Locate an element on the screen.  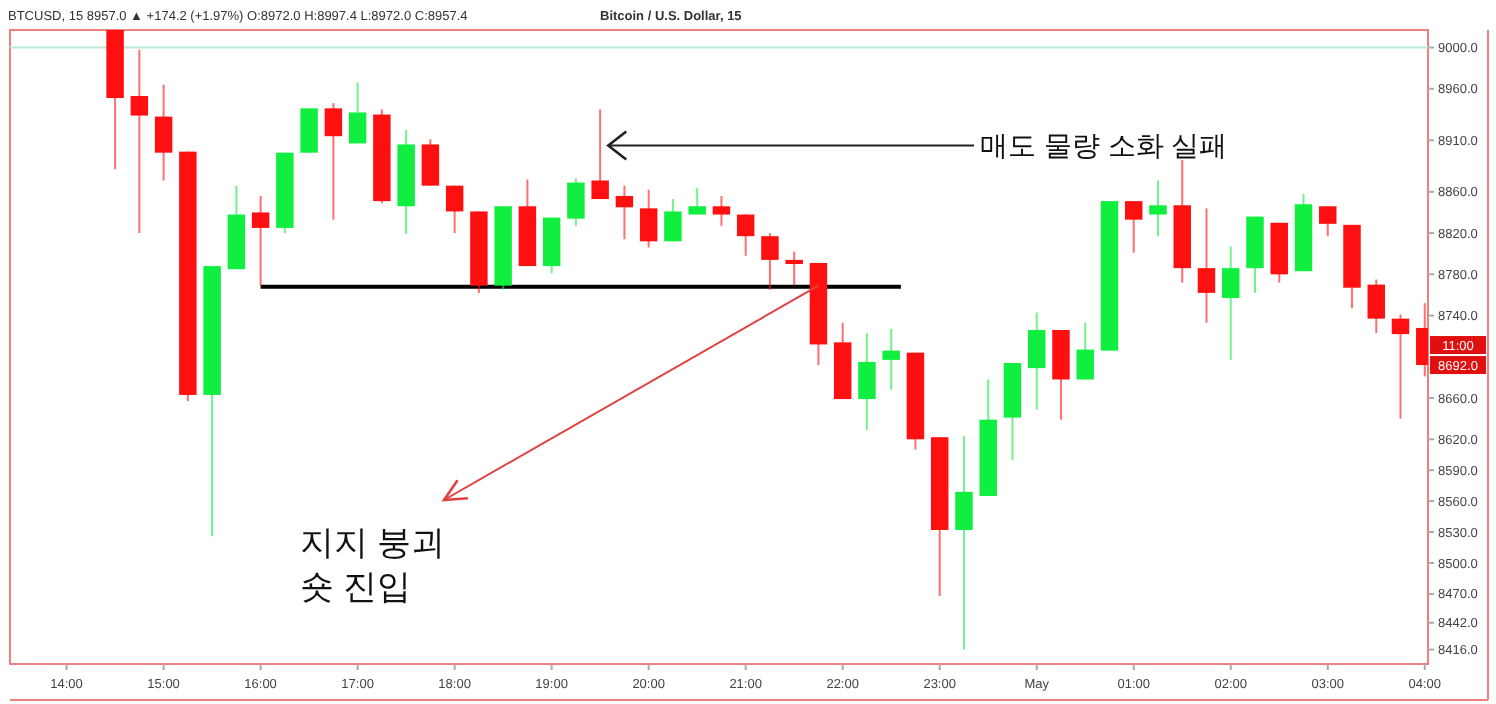
annotation: 매도 물량 소화 실패 is located at coordinates (1104, 145).